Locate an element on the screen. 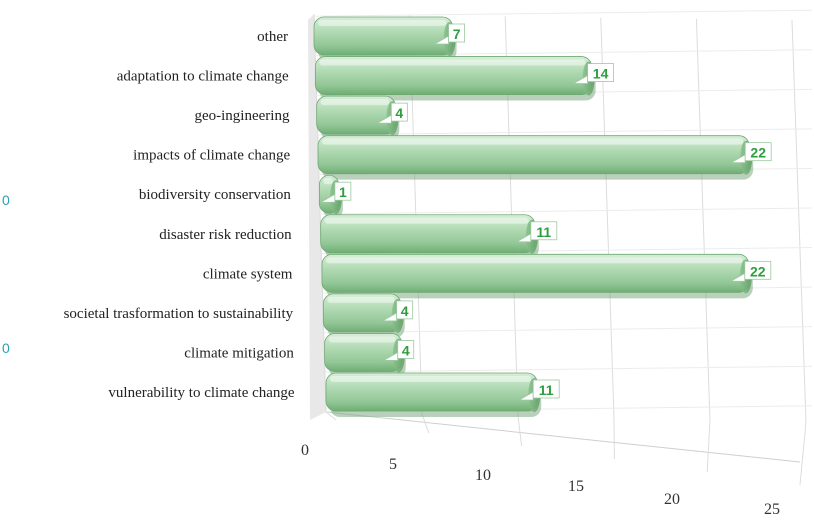 This screenshot has width=814, height=523. category-label: biodiversity conservation is located at coordinates (215, 195).